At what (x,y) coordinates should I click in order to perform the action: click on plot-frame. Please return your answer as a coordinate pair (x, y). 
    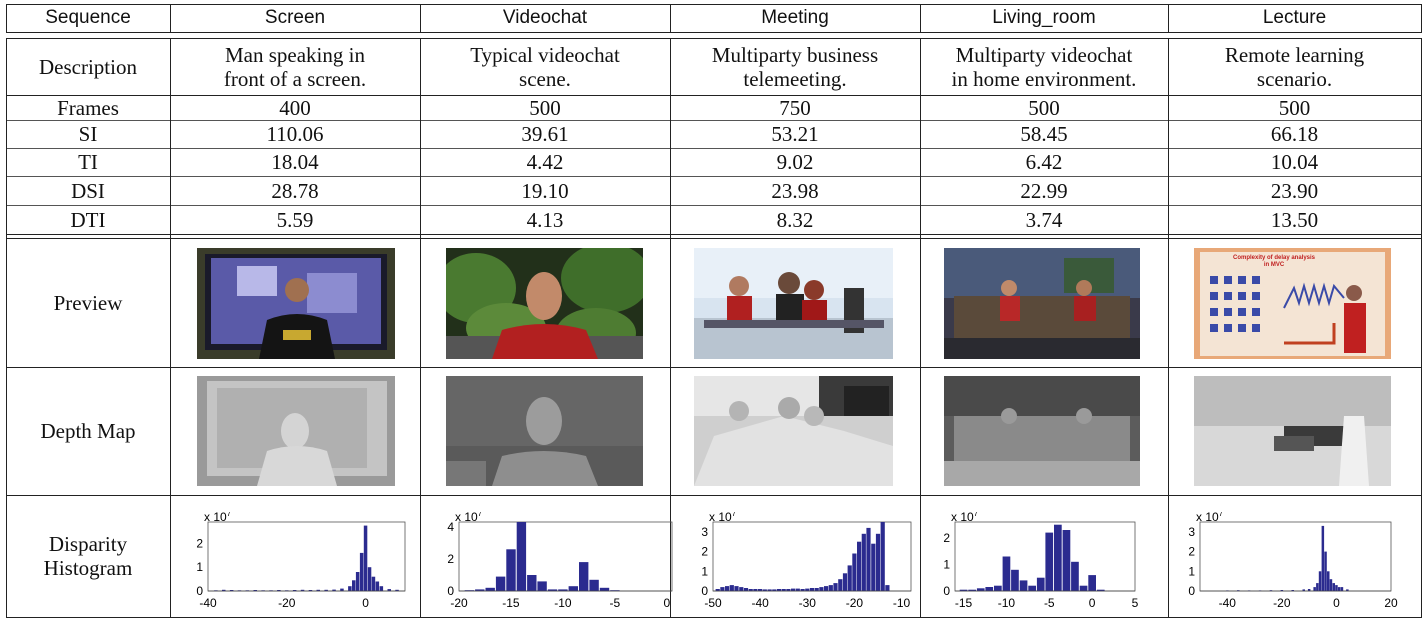
    Looking at the image, I should click on (1295, 556).